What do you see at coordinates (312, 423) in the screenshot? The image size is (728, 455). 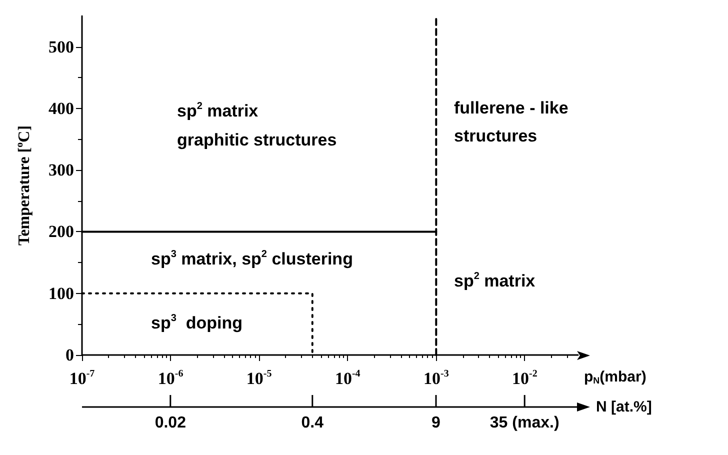 I see `text: 0.4` at bounding box center [312, 423].